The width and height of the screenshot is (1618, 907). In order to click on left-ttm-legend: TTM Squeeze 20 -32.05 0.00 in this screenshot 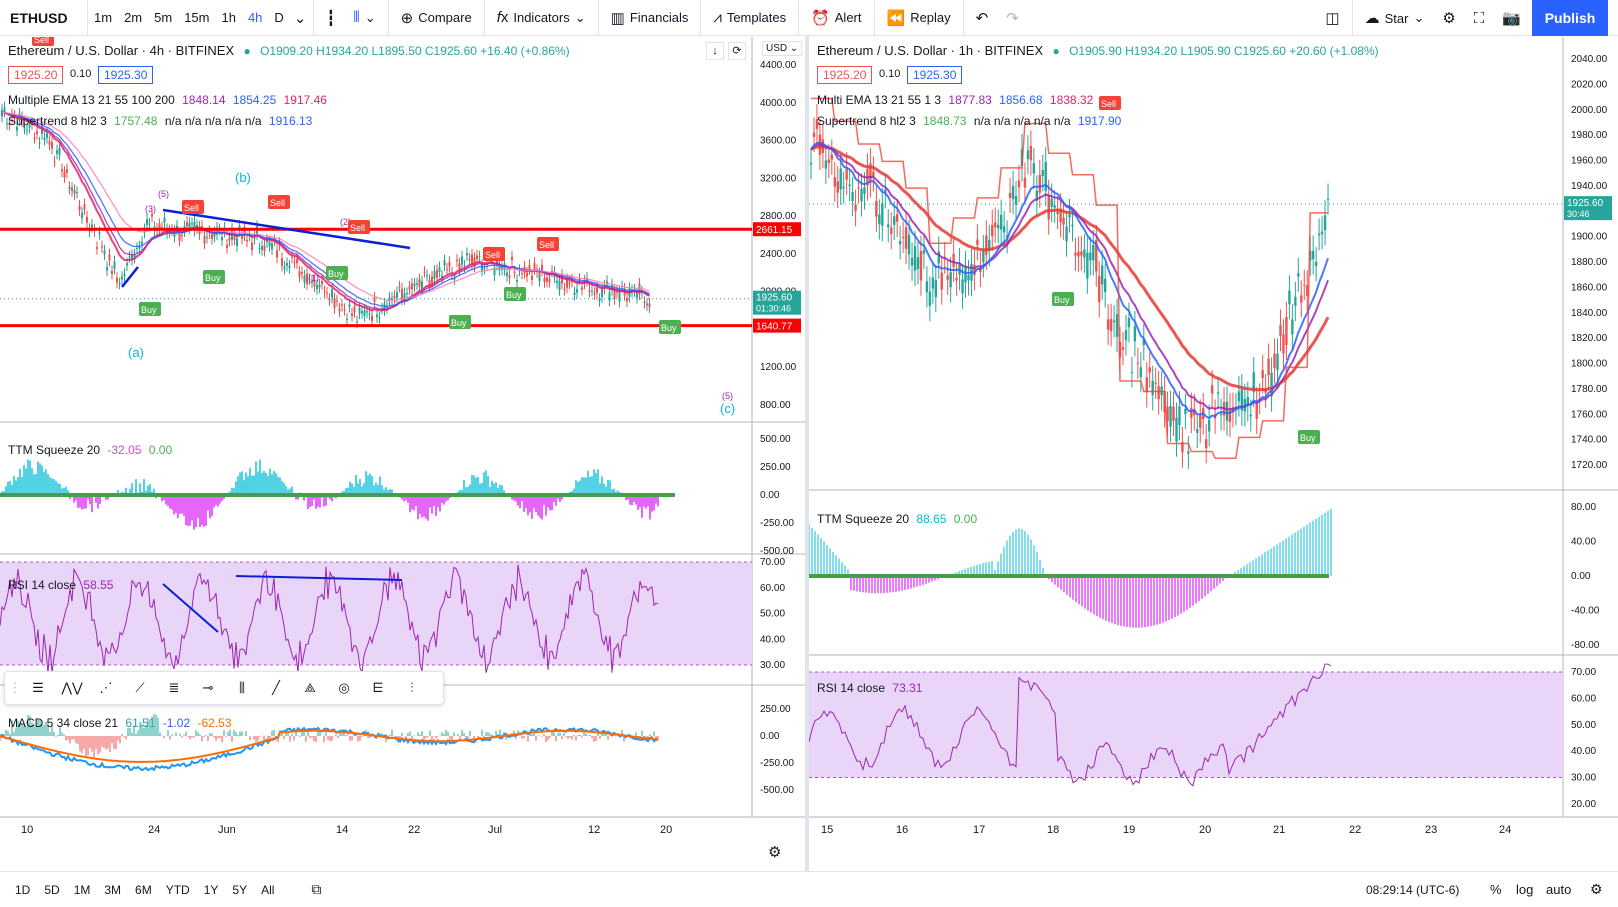, I will do `click(90, 450)`.